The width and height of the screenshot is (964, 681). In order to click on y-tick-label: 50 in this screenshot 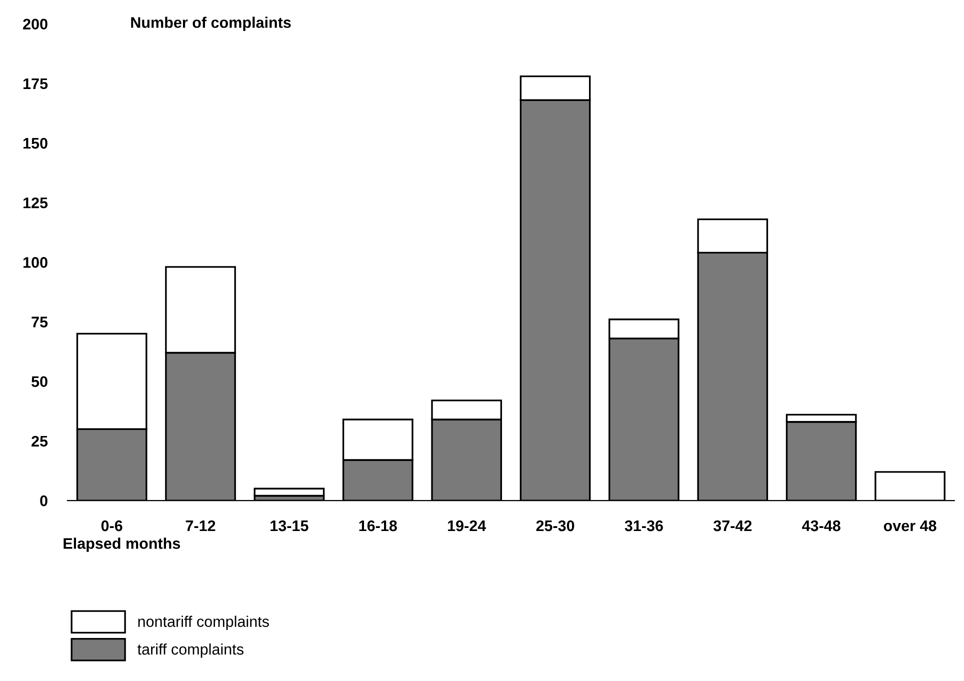, I will do `click(40, 382)`.